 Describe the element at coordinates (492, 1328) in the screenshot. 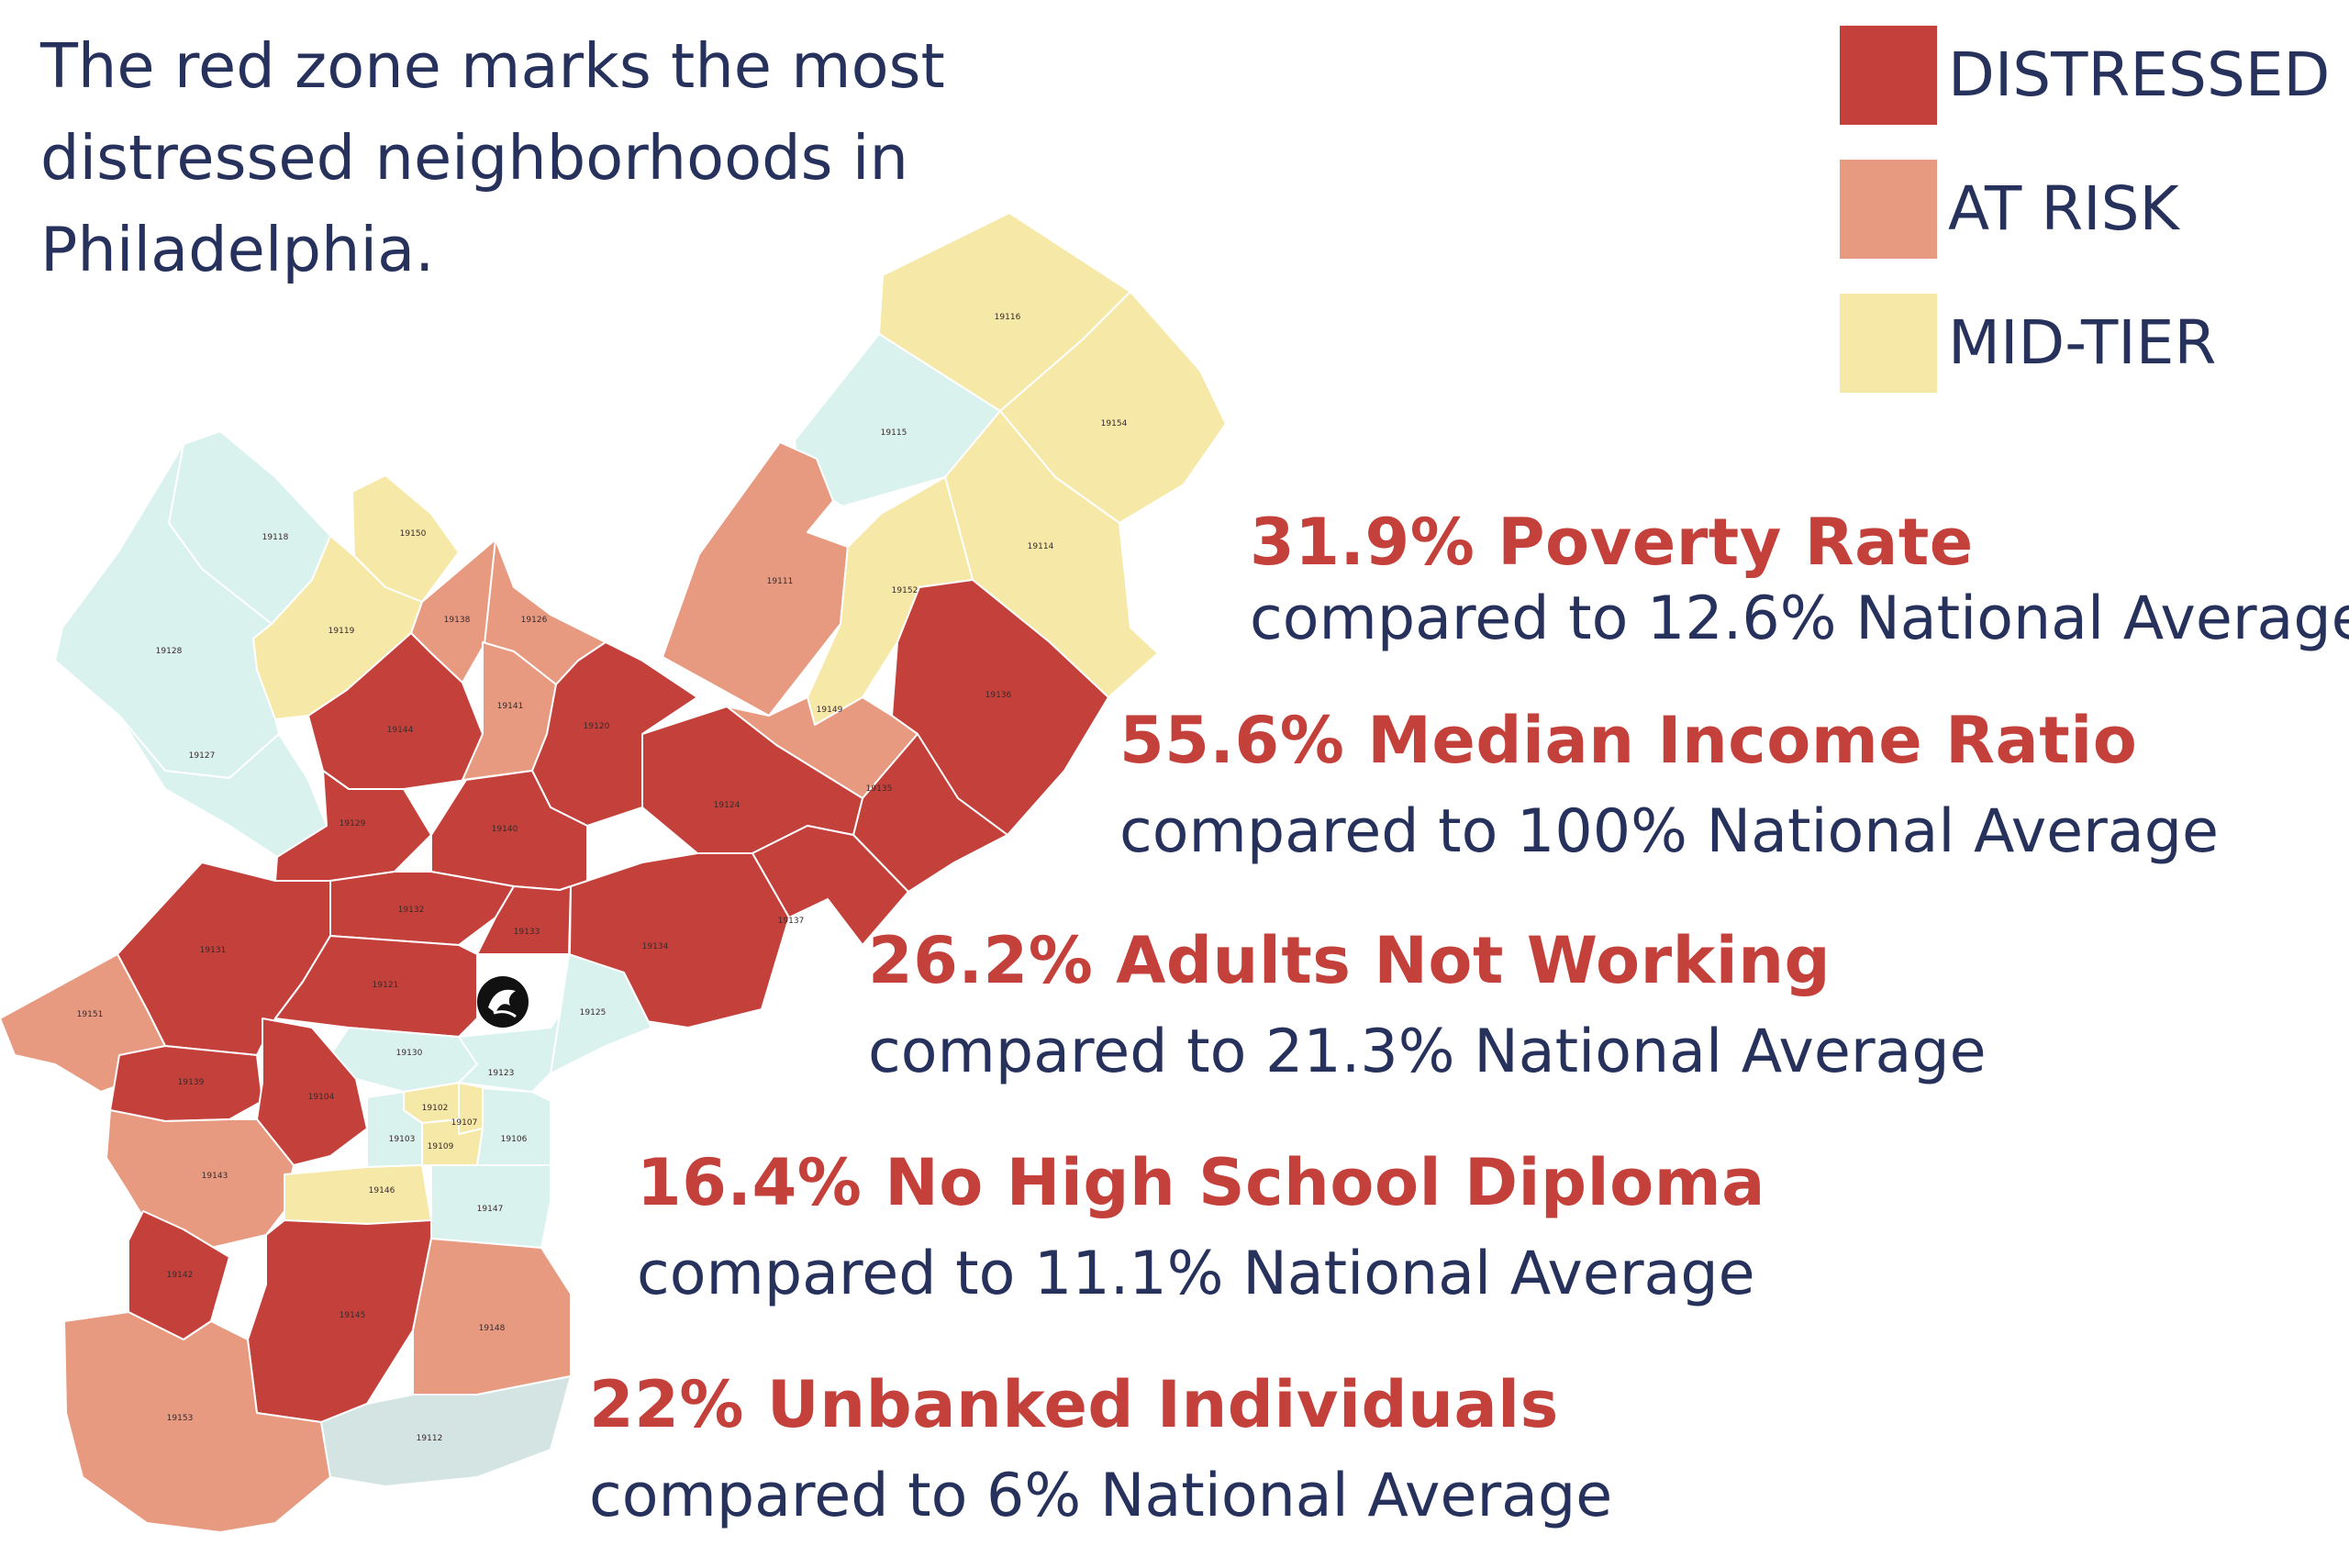

I see `zip-label-19148: 19148` at that location.